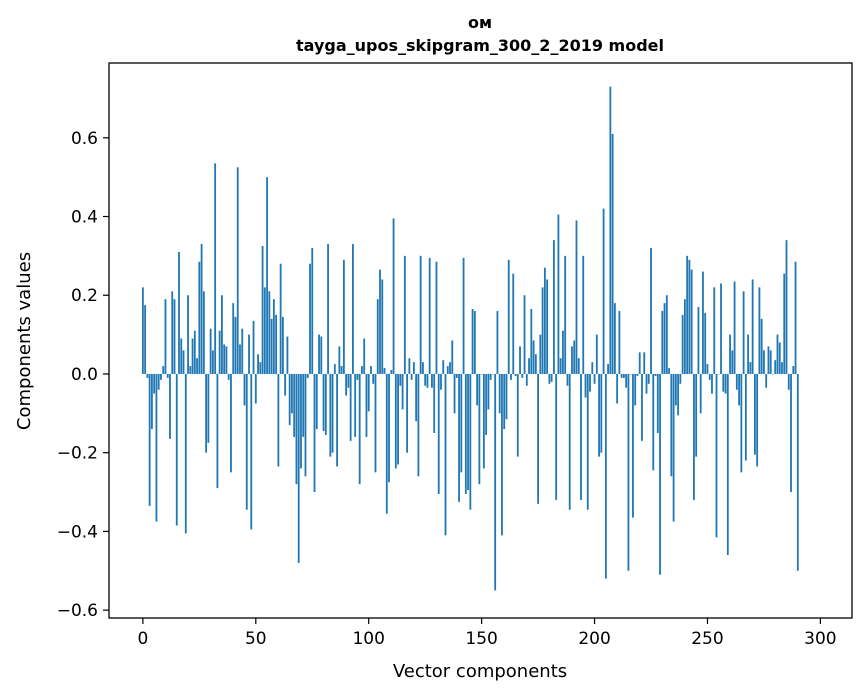 This screenshot has height=696, width=867. I want to click on x-axis-ticks: 0 50 100 150 200 250 300, so click(487, 633).